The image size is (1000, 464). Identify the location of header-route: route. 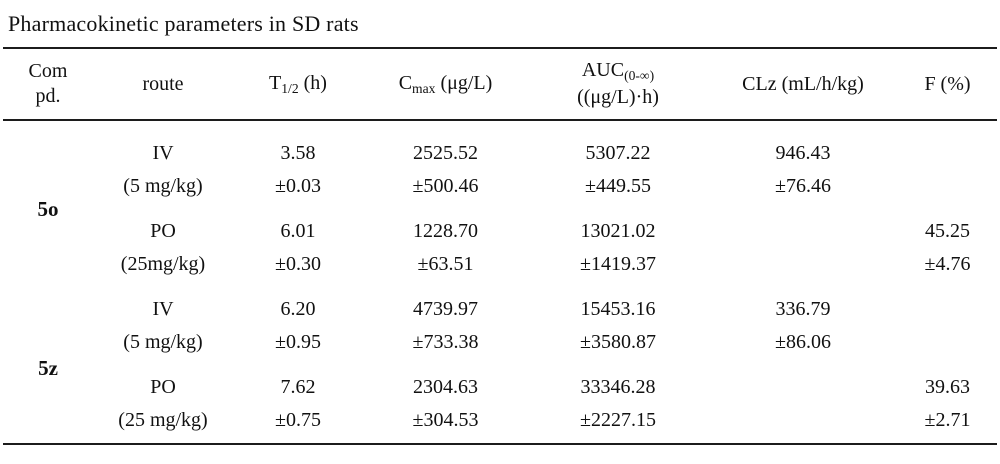
(163, 83).